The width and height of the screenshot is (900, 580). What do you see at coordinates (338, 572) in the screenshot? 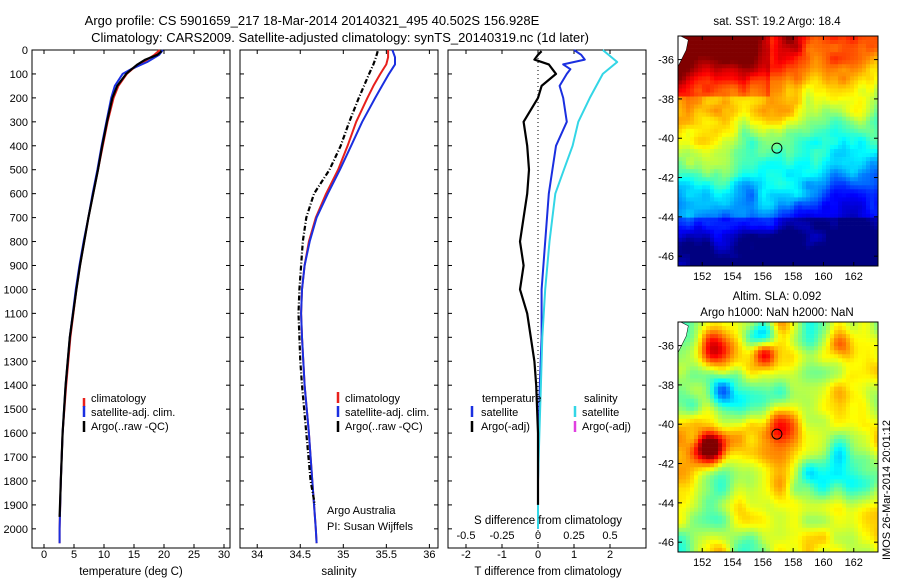
I see `salinity-xlabel: salinity` at bounding box center [338, 572].